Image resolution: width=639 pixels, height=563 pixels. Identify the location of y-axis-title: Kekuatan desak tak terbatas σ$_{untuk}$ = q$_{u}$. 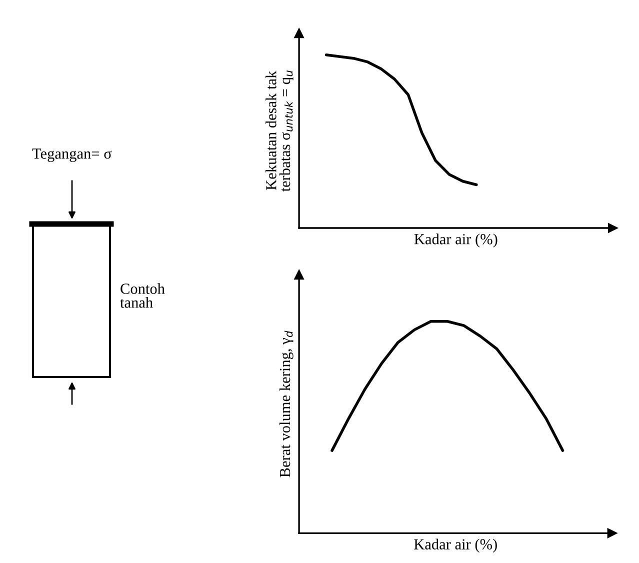
(280, 131).